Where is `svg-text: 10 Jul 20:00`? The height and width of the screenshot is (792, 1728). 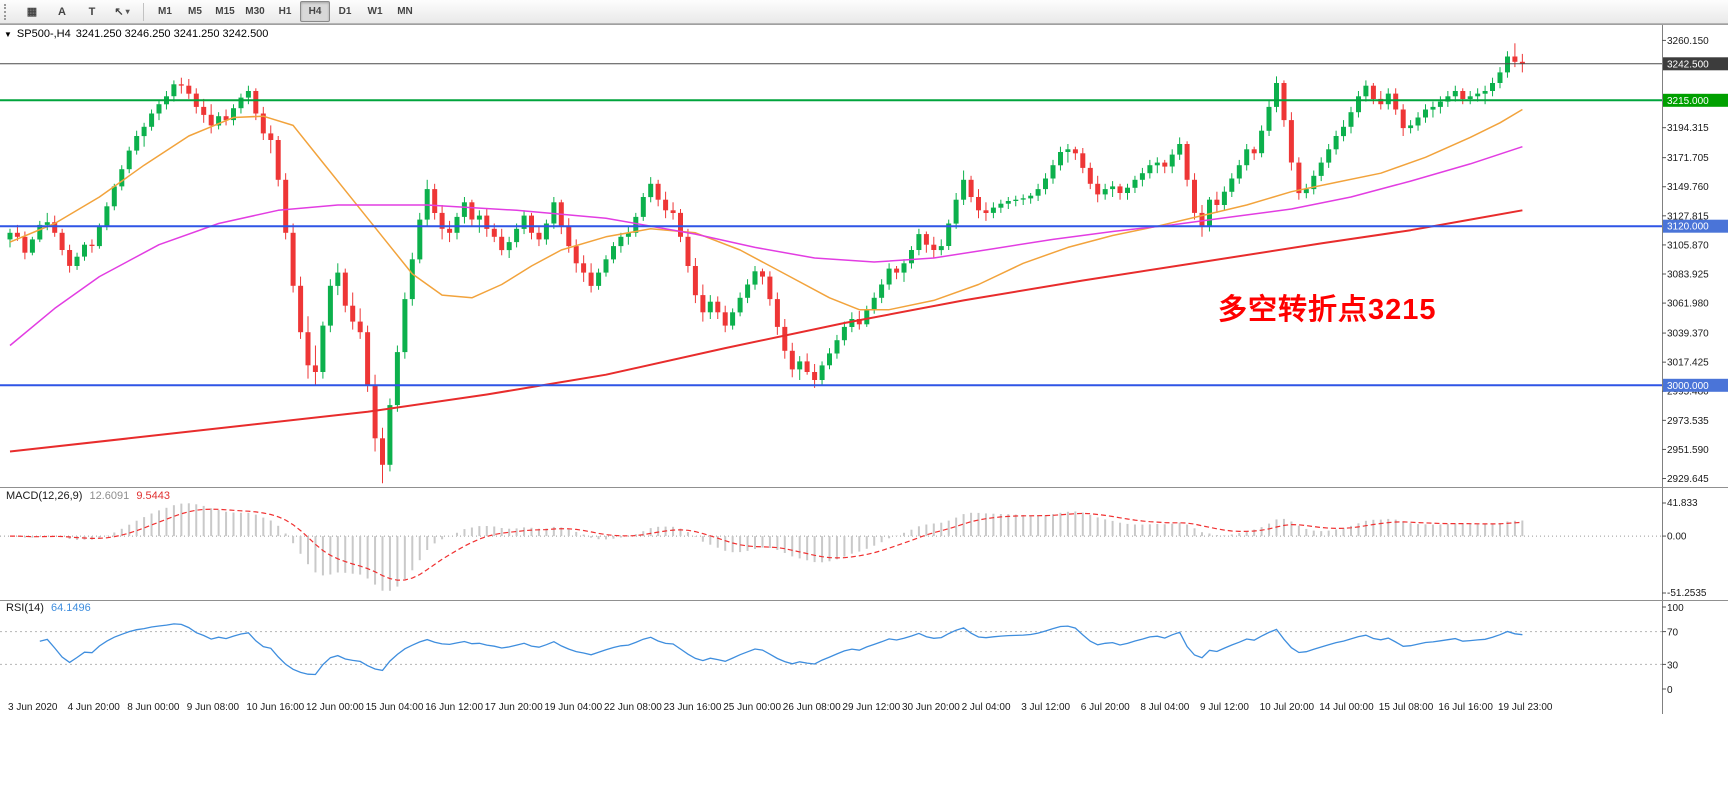 svg-text: 10 Jul 20:00 is located at coordinates (1287, 707).